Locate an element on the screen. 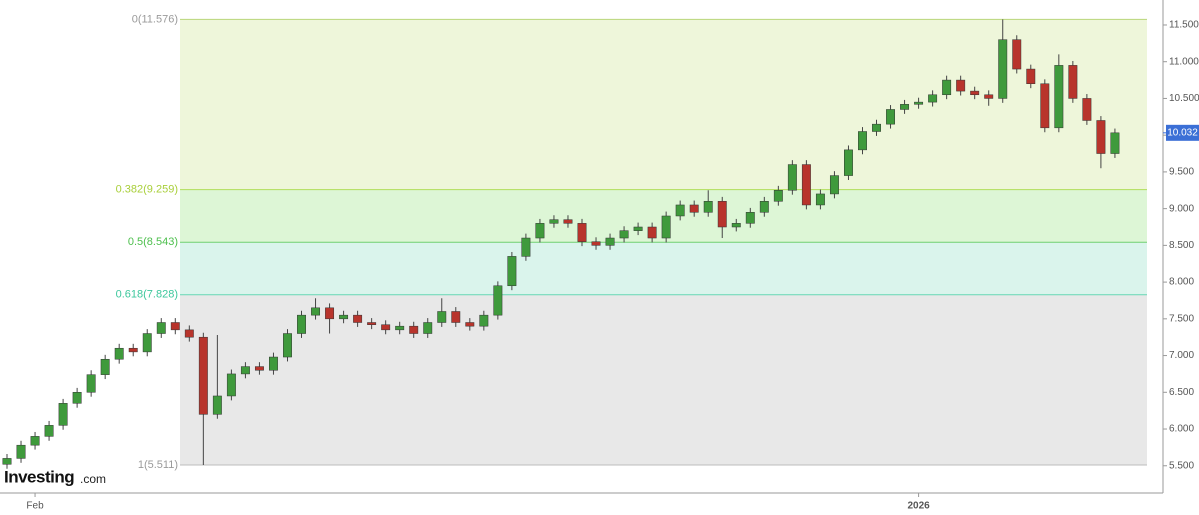 The height and width of the screenshot is (515, 1199). fib-label: 0.5(8.543) is located at coordinates (153, 242).